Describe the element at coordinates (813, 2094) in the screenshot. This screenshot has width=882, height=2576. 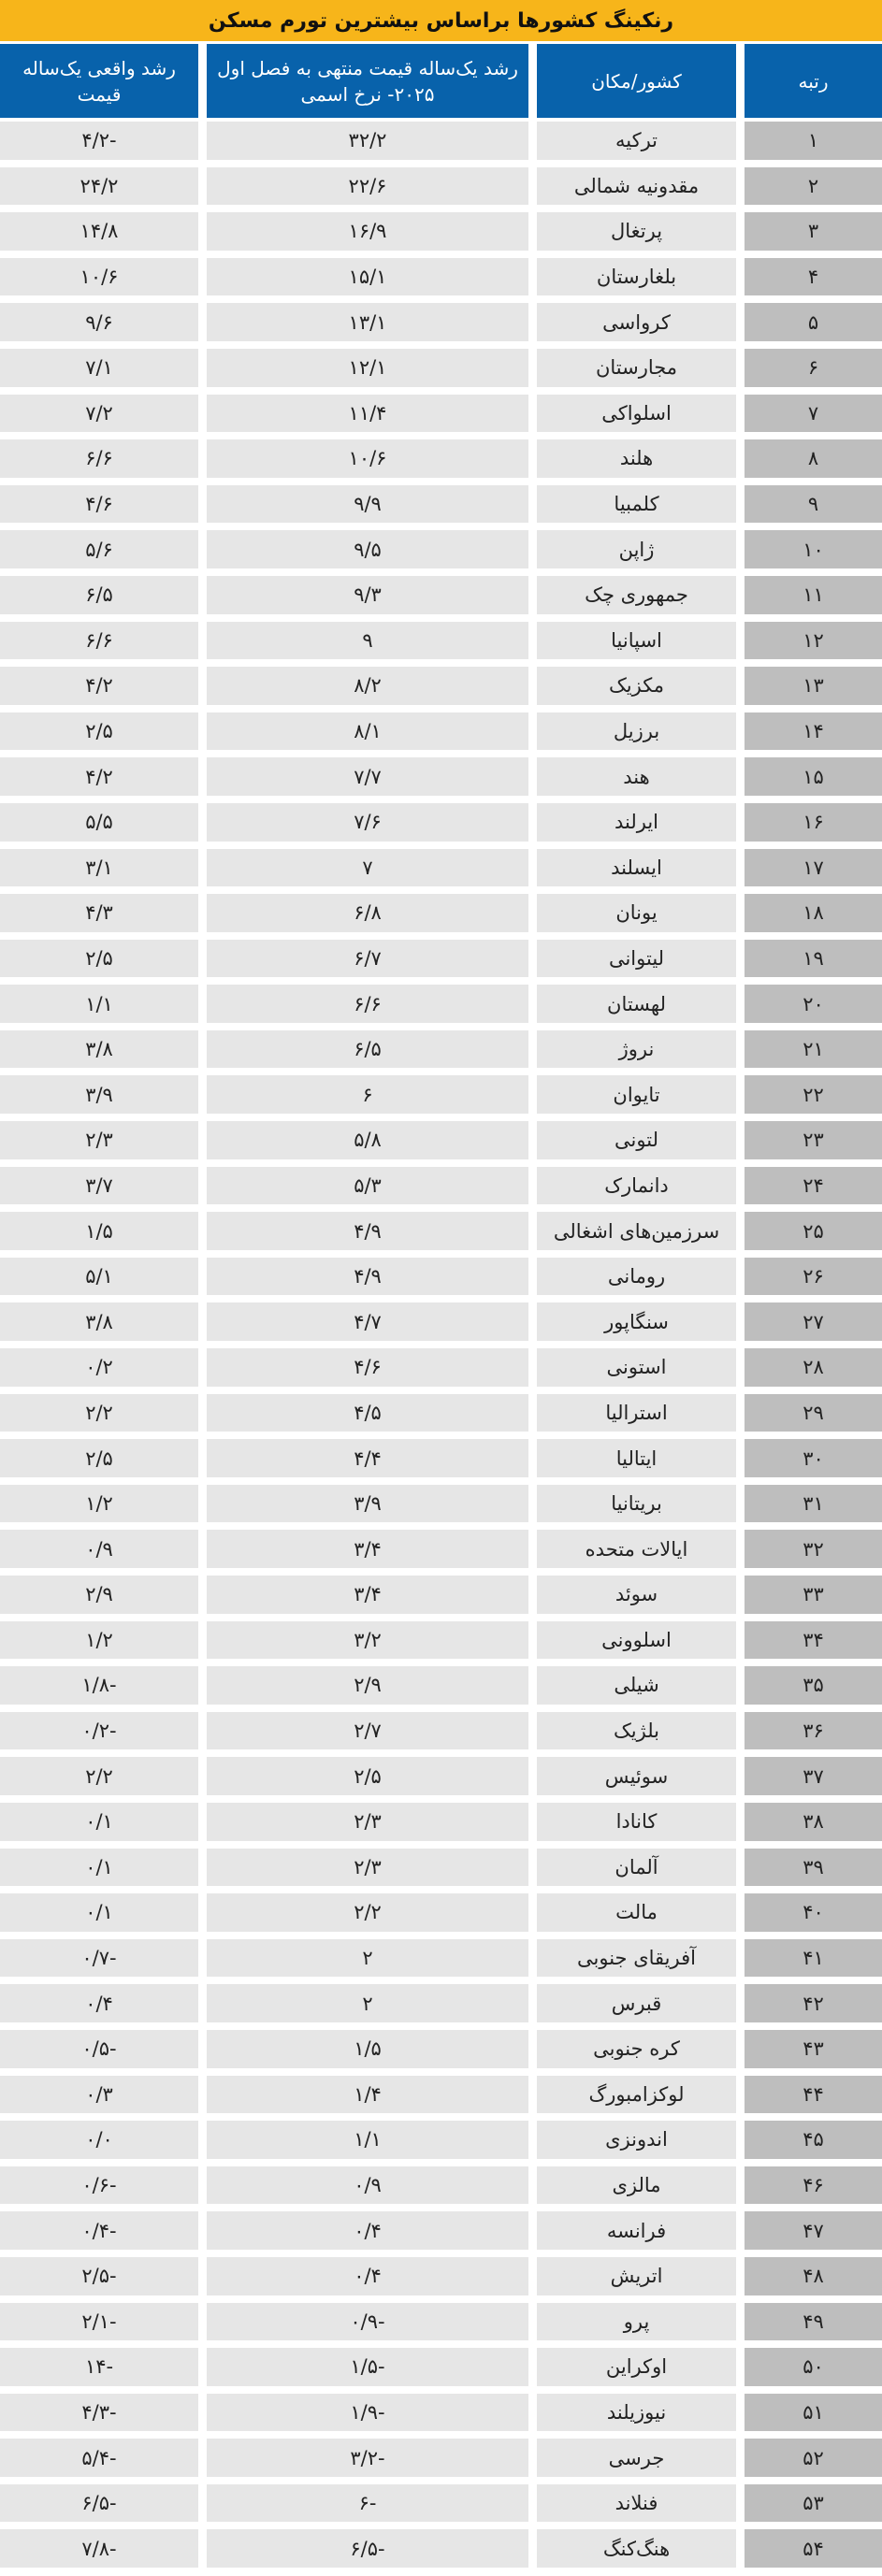
I see `cell-rank: ۴۴` at that location.